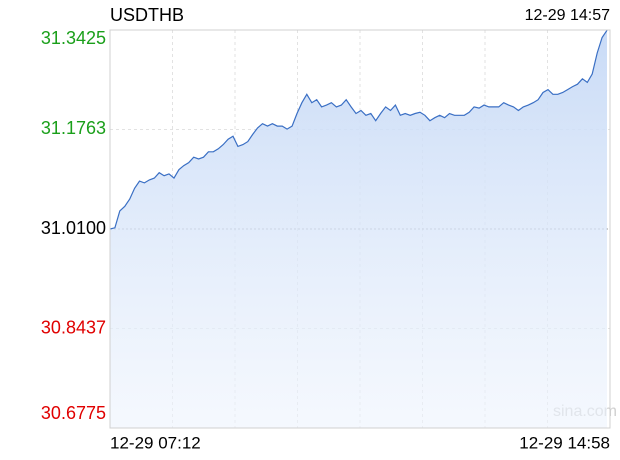  Describe the element at coordinates (564, 442) in the screenshot. I see `x-tick-label: 12-29 14:58` at that location.